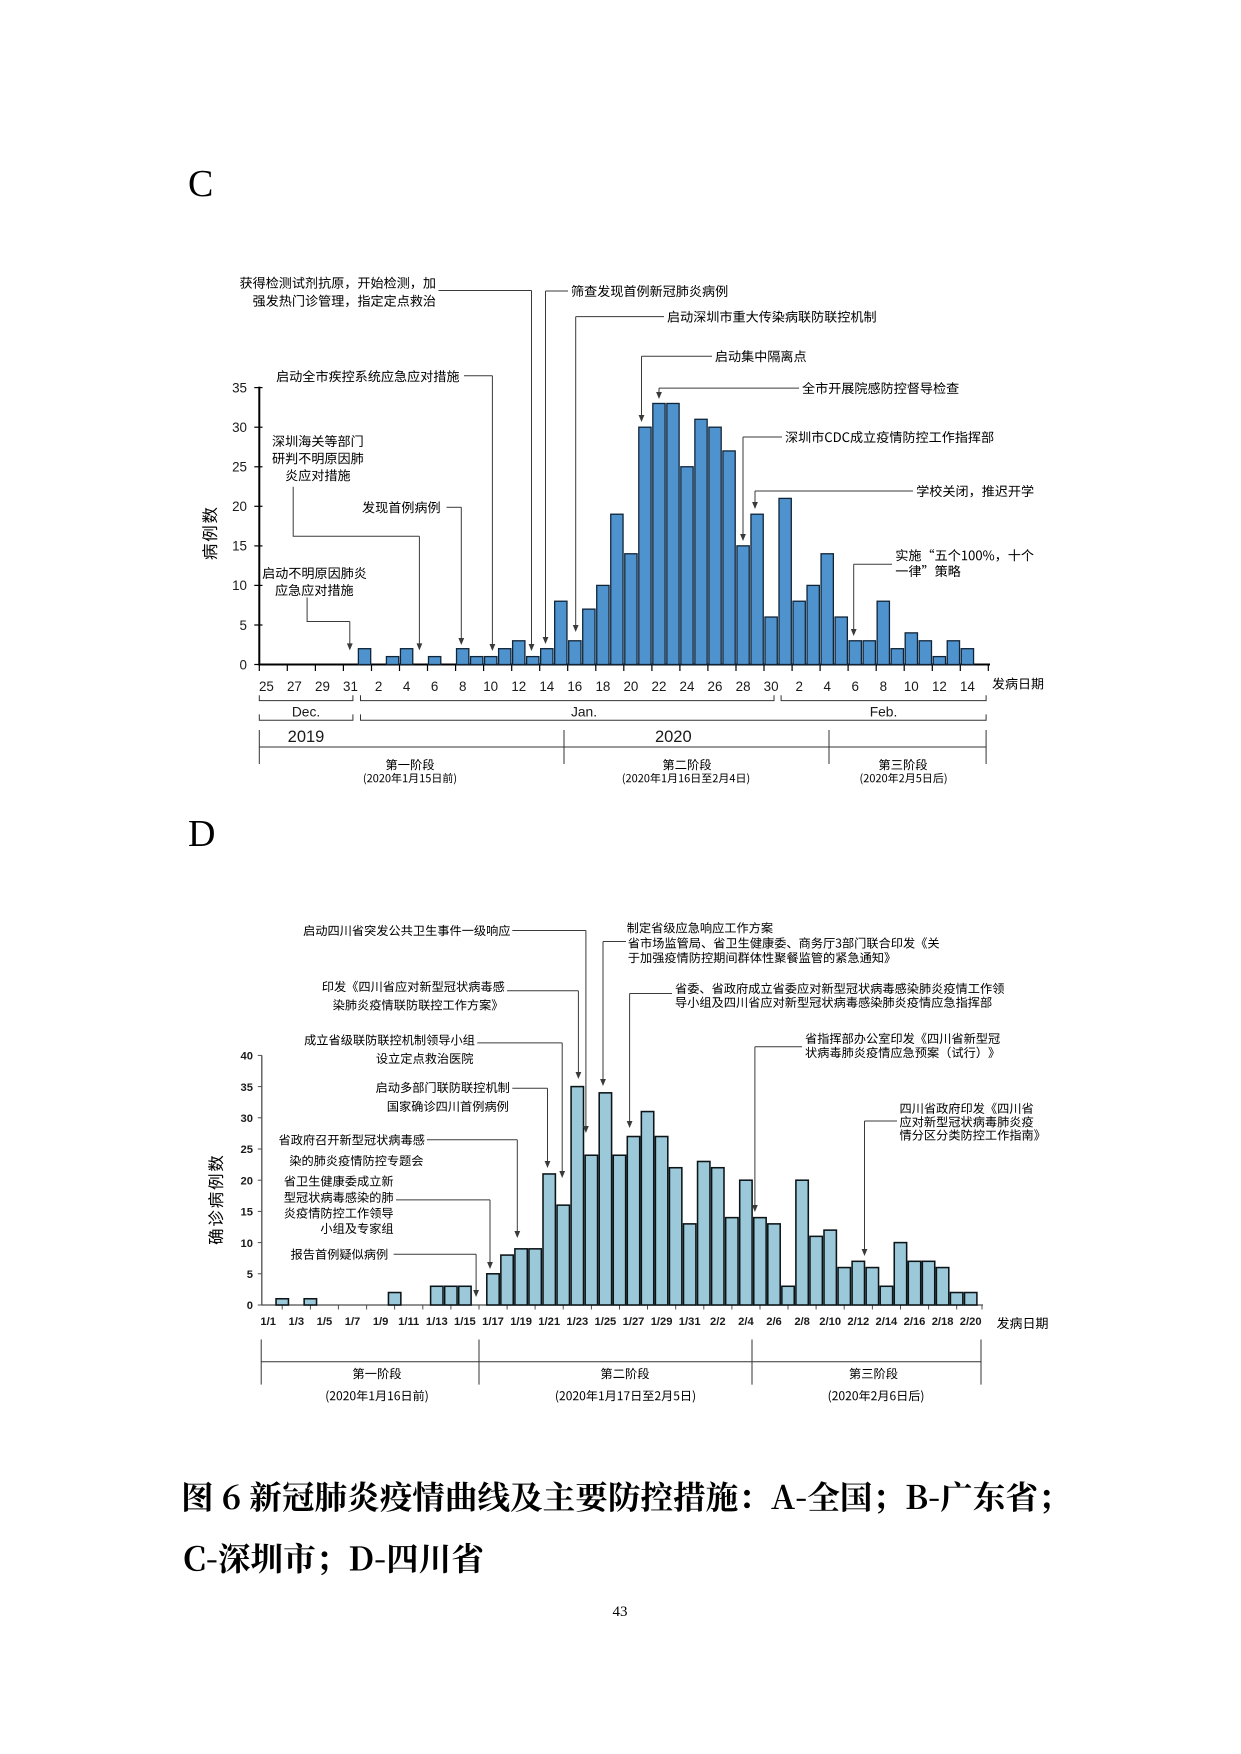 This screenshot has width=1241, height=1754. What do you see at coordinates (381, 1322) in the screenshot?
I see `svg-text: 1/9` at bounding box center [381, 1322].